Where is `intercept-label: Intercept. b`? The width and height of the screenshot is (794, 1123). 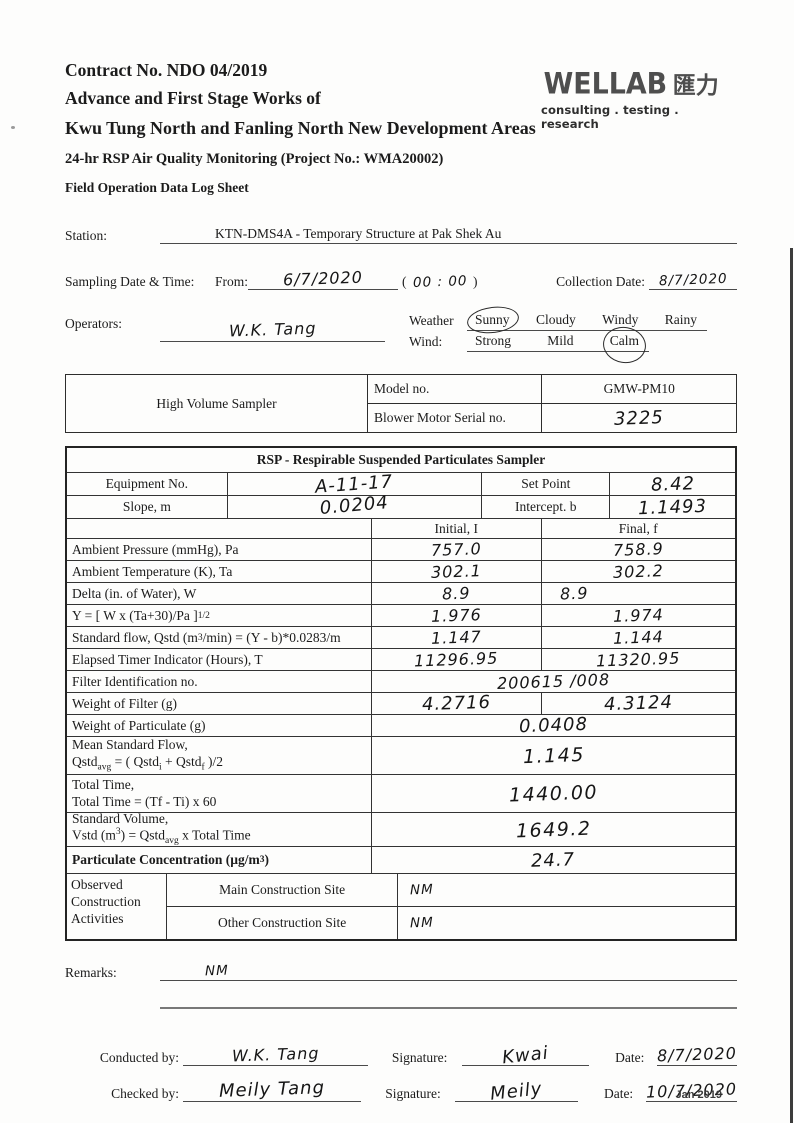 intercept-label: Intercept. b is located at coordinates (545, 507).